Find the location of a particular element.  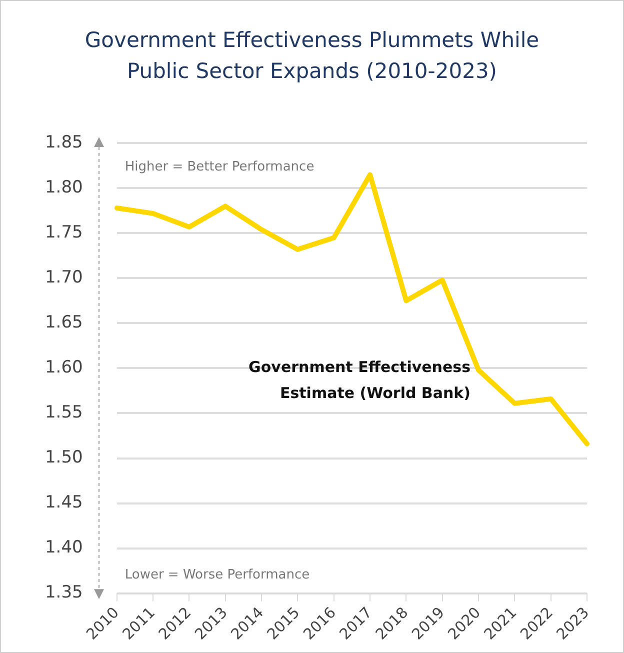

series-label: Government Effectiveness Estimate (World Bank) is located at coordinates (359, 380).